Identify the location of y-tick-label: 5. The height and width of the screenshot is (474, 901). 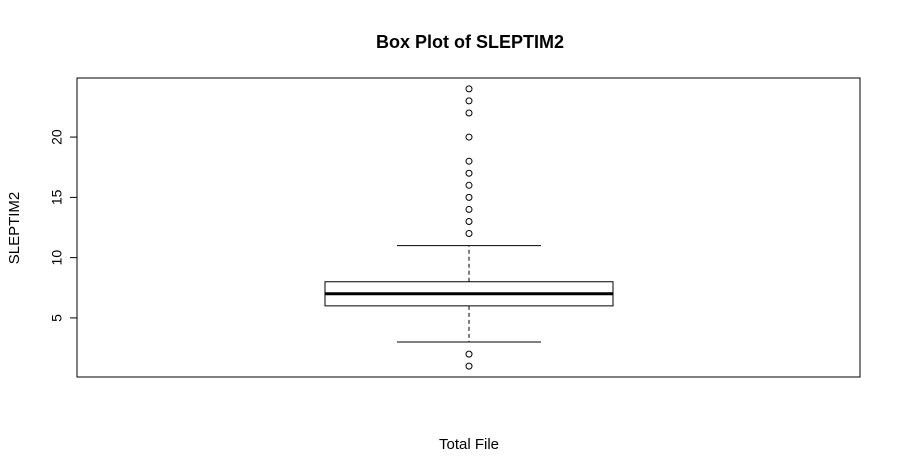
(57, 318).